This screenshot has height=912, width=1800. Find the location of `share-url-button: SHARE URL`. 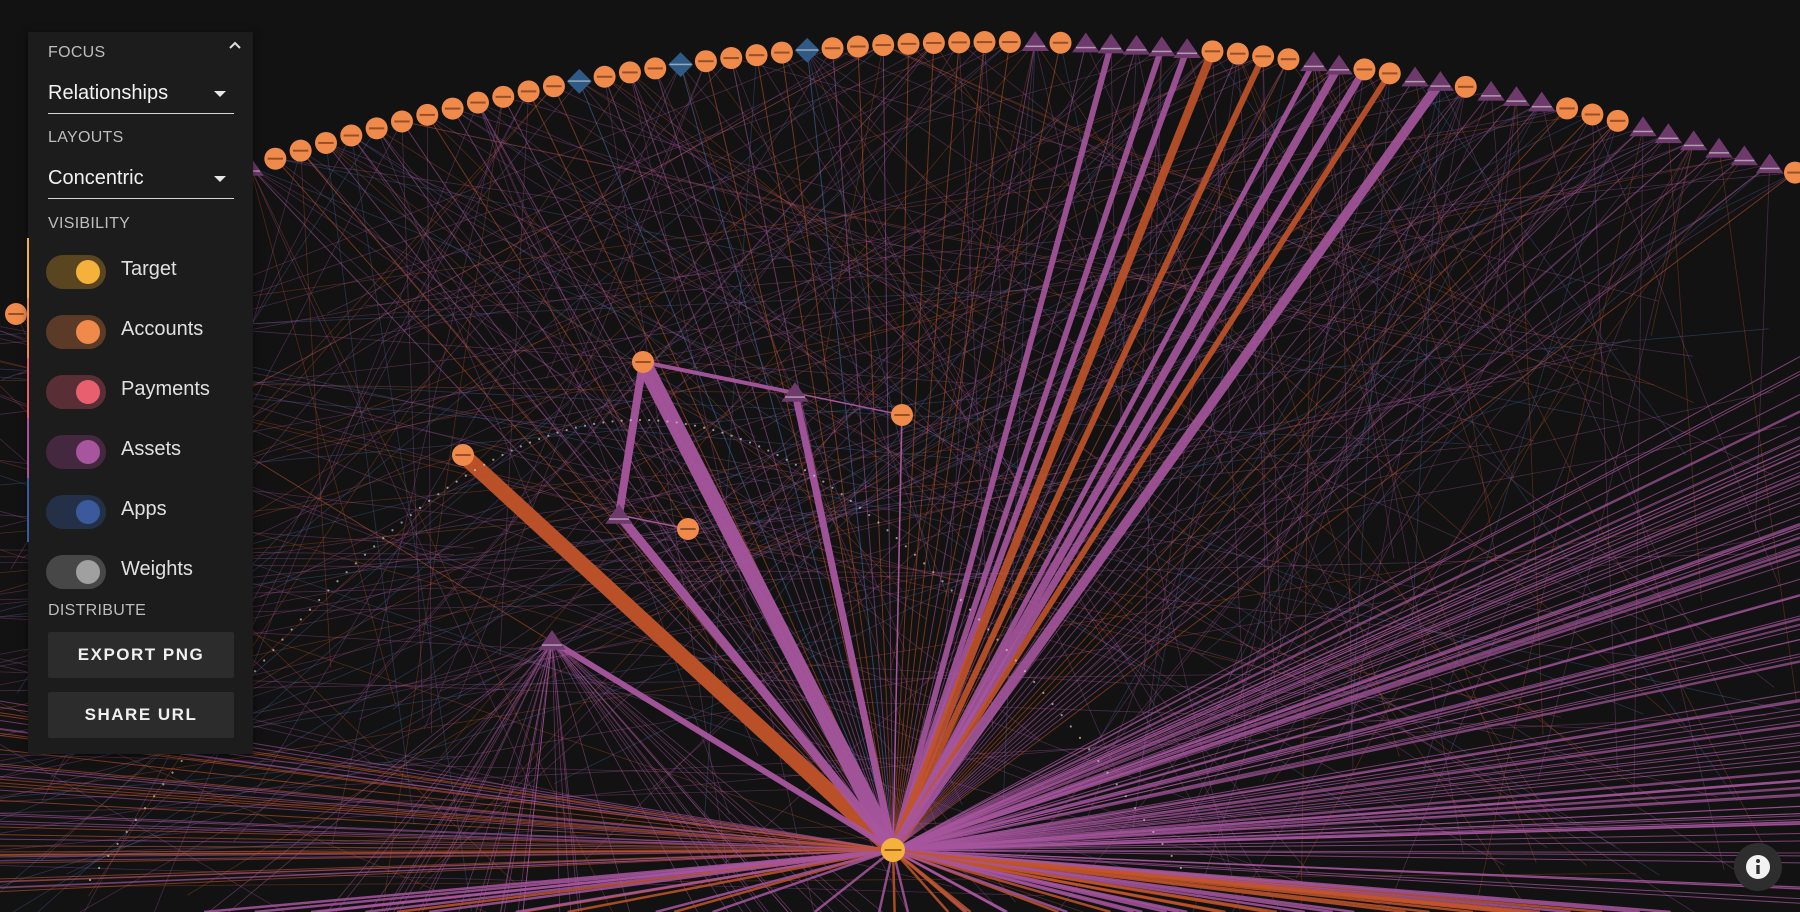

share-url-button: SHARE URL is located at coordinates (141, 715).